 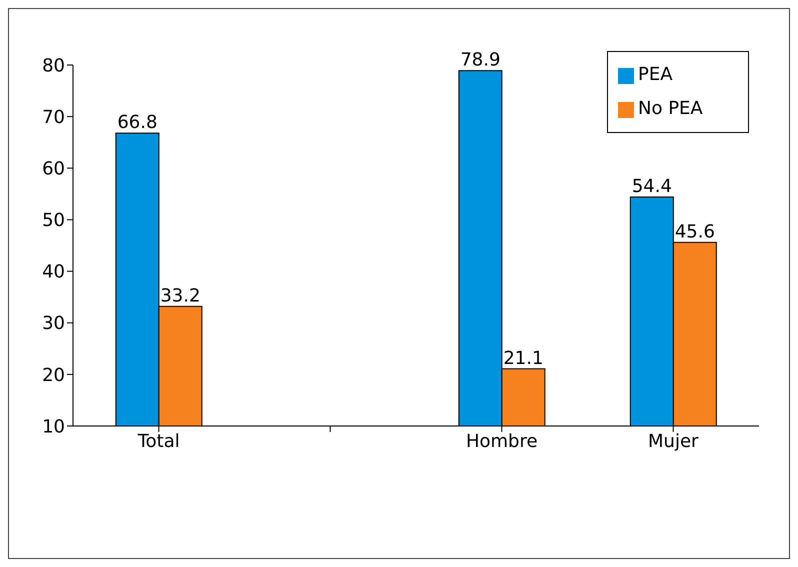 What do you see at coordinates (670, 108) in the screenshot?
I see `legend-label: No PEA` at bounding box center [670, 108].